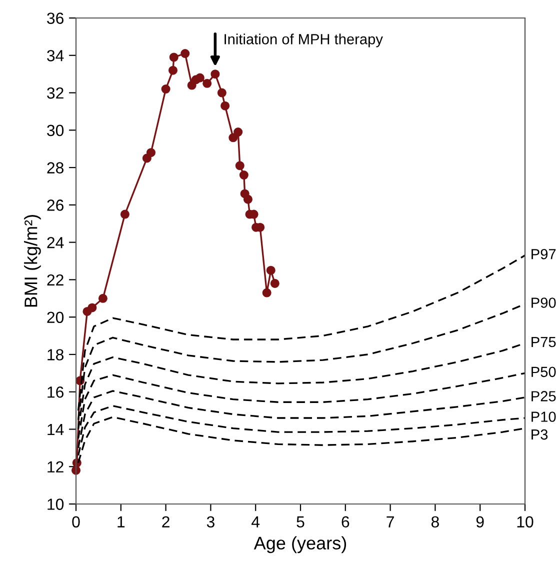 This screenshot has height=561, width=558. Describe the element at coordinates (55, 205) in the screenshot. I see `y-tick-label: 26` at that location.